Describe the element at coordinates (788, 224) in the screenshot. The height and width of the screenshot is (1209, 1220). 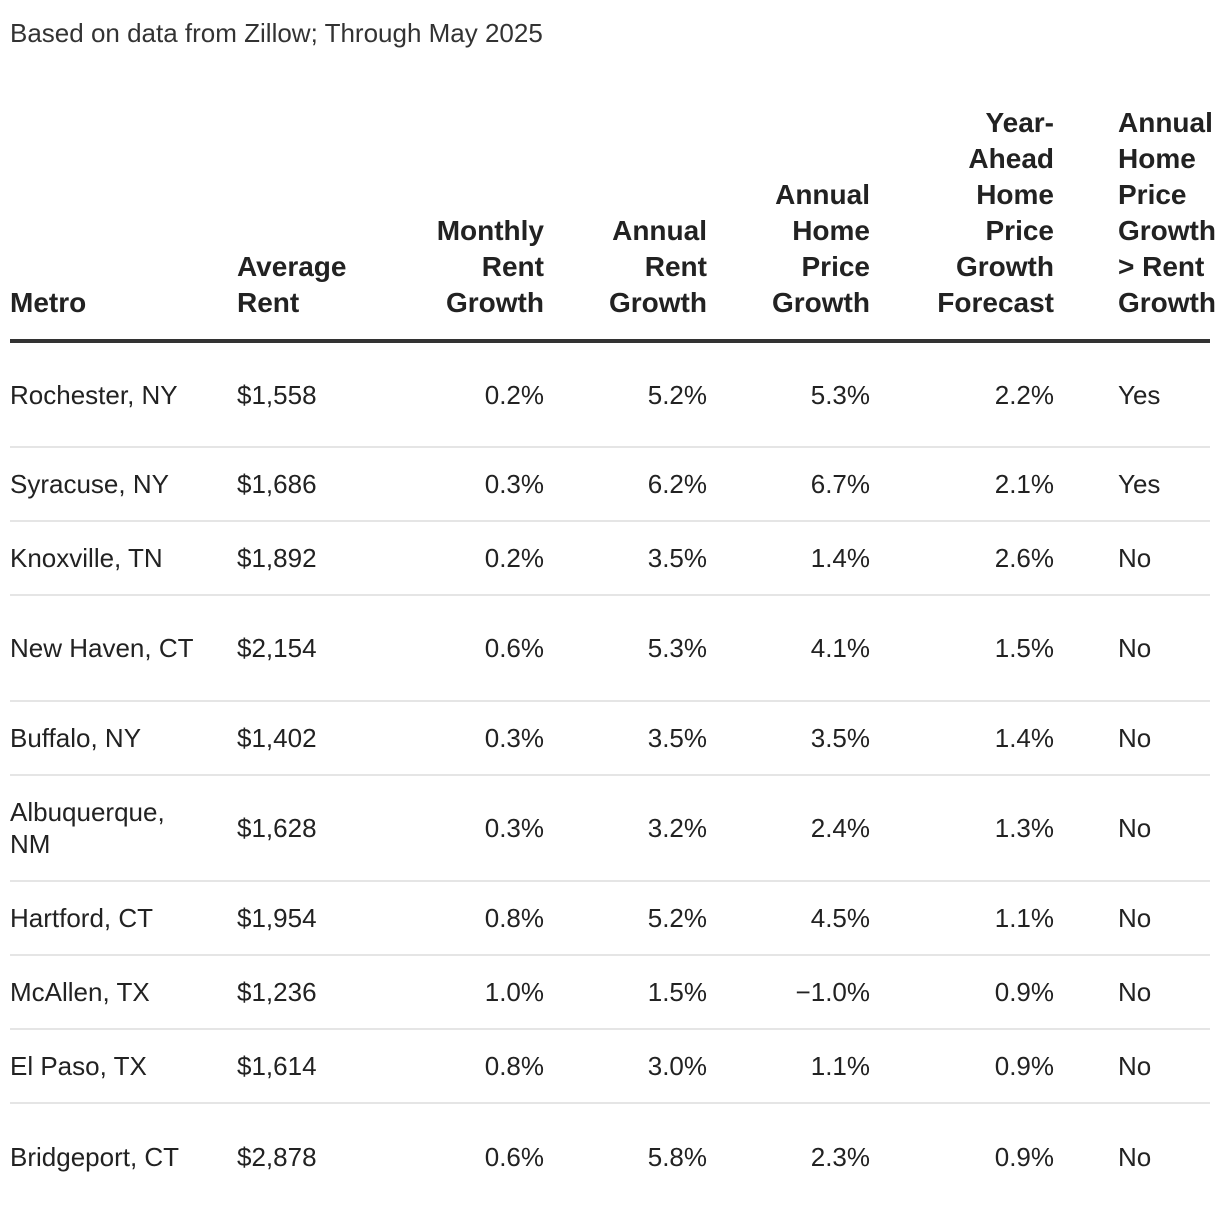
I see `header-annual-home-price-growth: Annual Home Price Growth` at that location.